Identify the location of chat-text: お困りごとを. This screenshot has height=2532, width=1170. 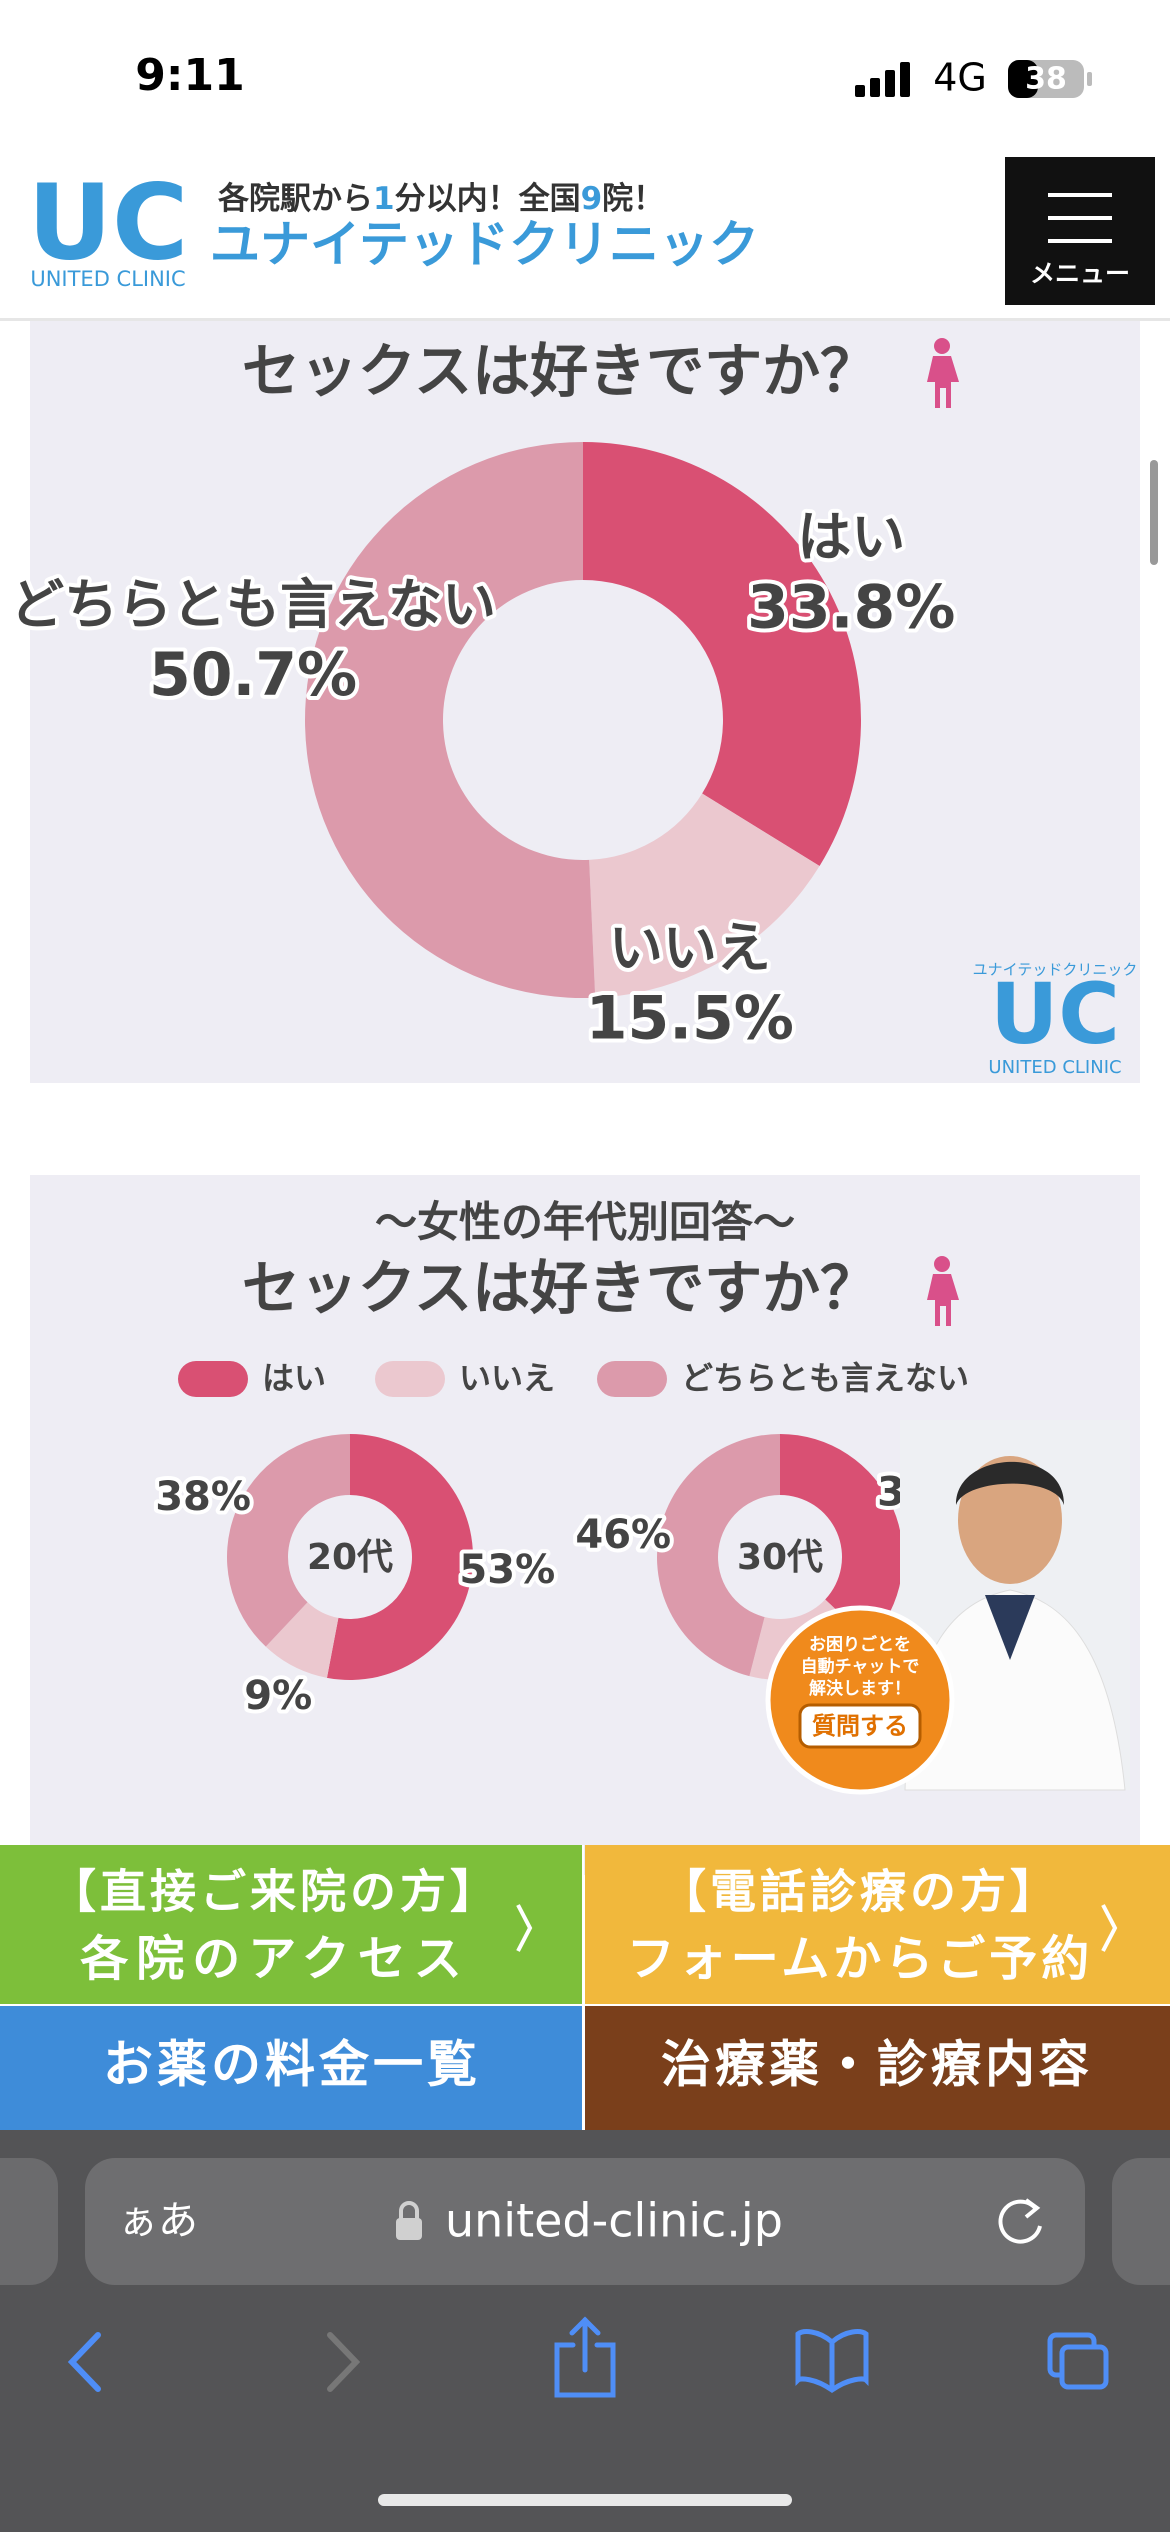
(860, 1644).